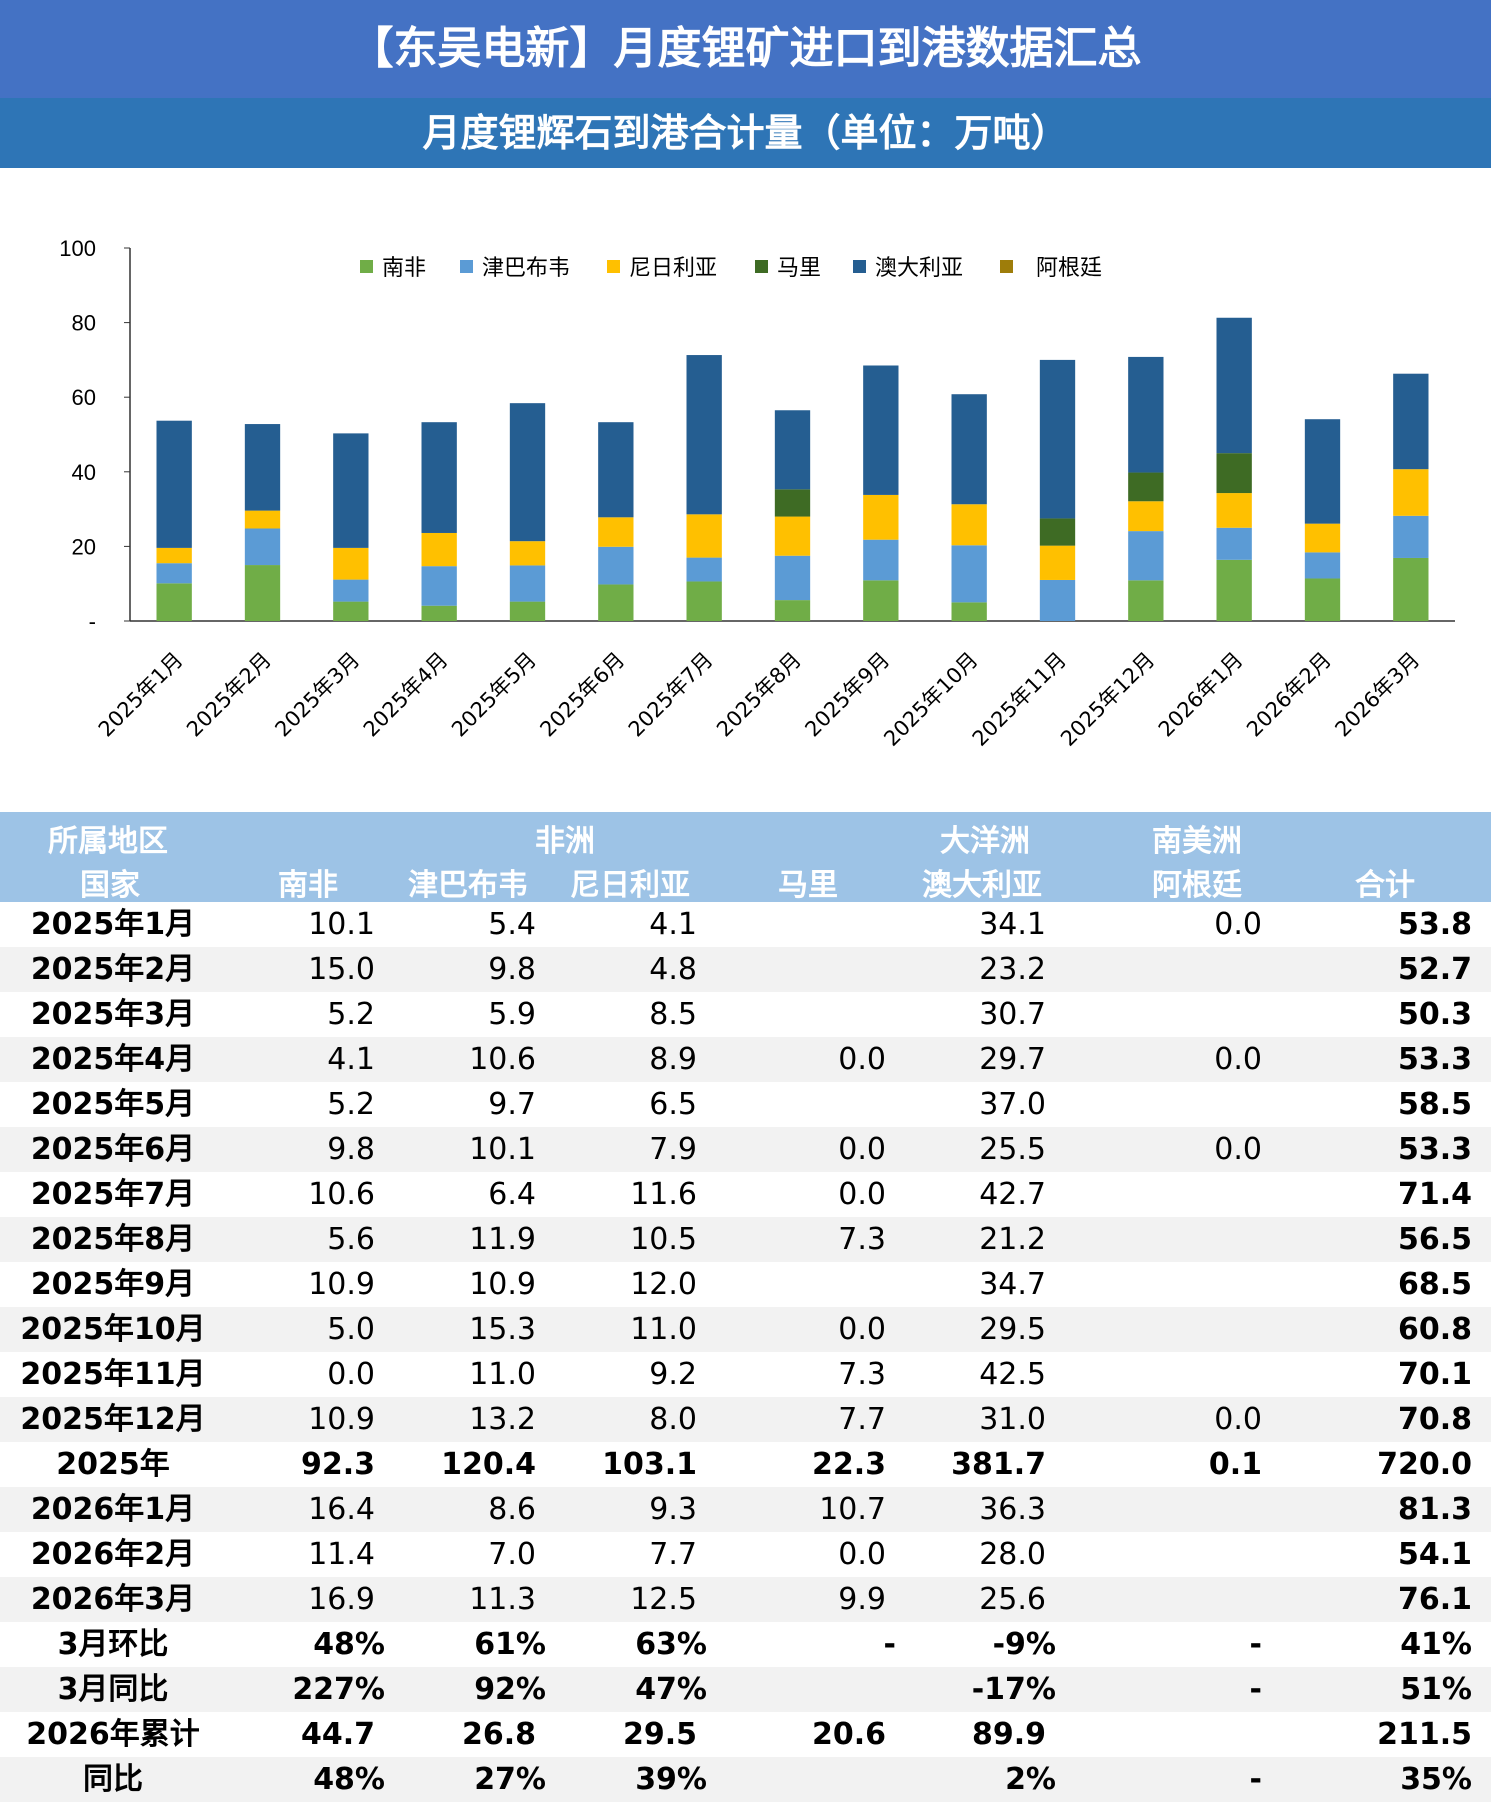  I want to click on cell-马里: 7.7, so click(862, 1419).